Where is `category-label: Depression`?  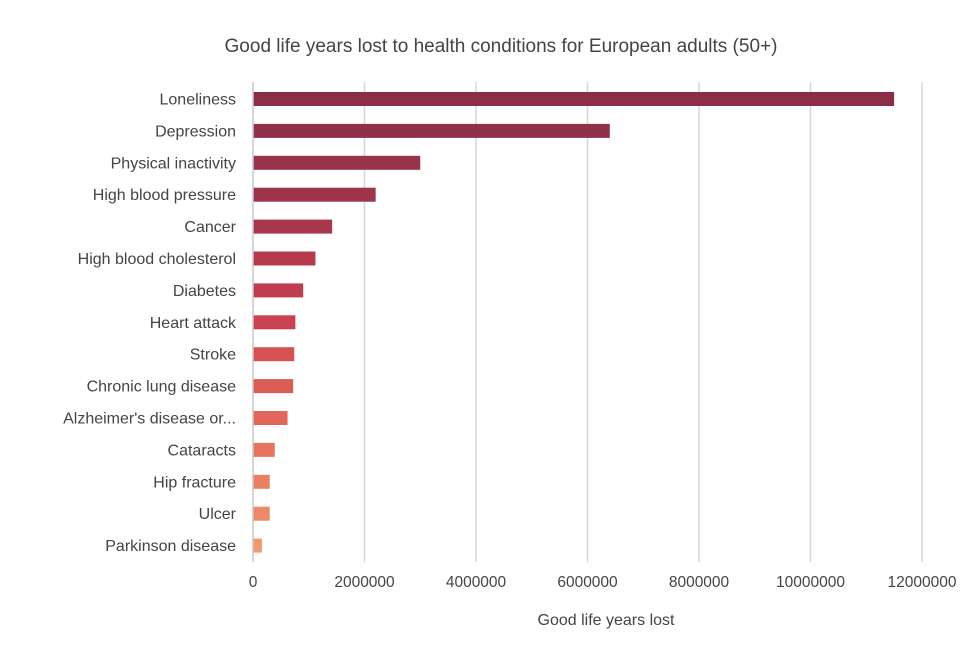 category-label: Depression is located at coordinates (195, 131).